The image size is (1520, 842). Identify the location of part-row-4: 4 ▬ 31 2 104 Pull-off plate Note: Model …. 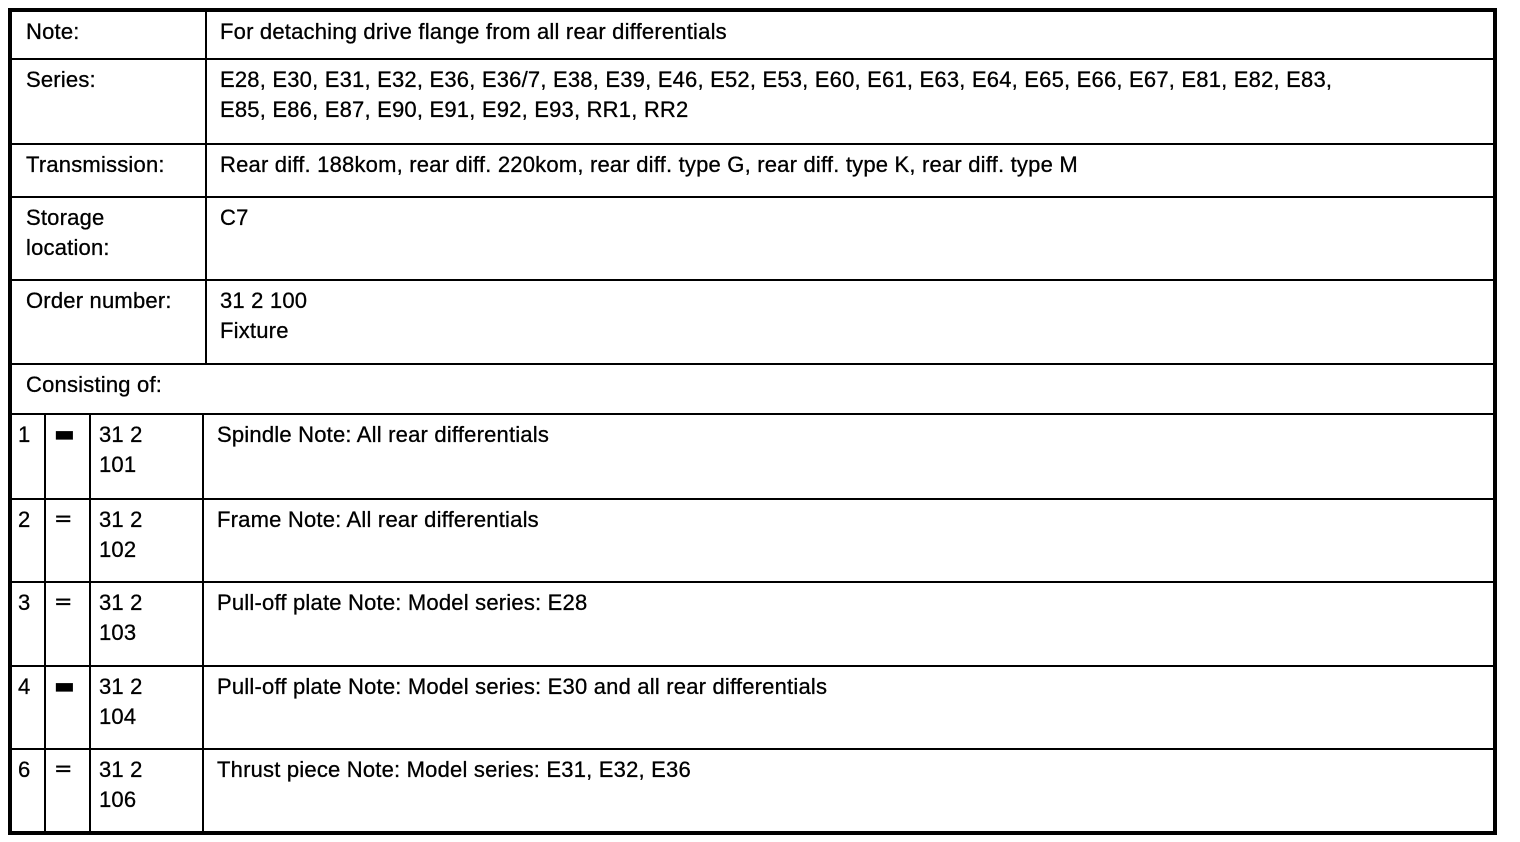
(752, 706).